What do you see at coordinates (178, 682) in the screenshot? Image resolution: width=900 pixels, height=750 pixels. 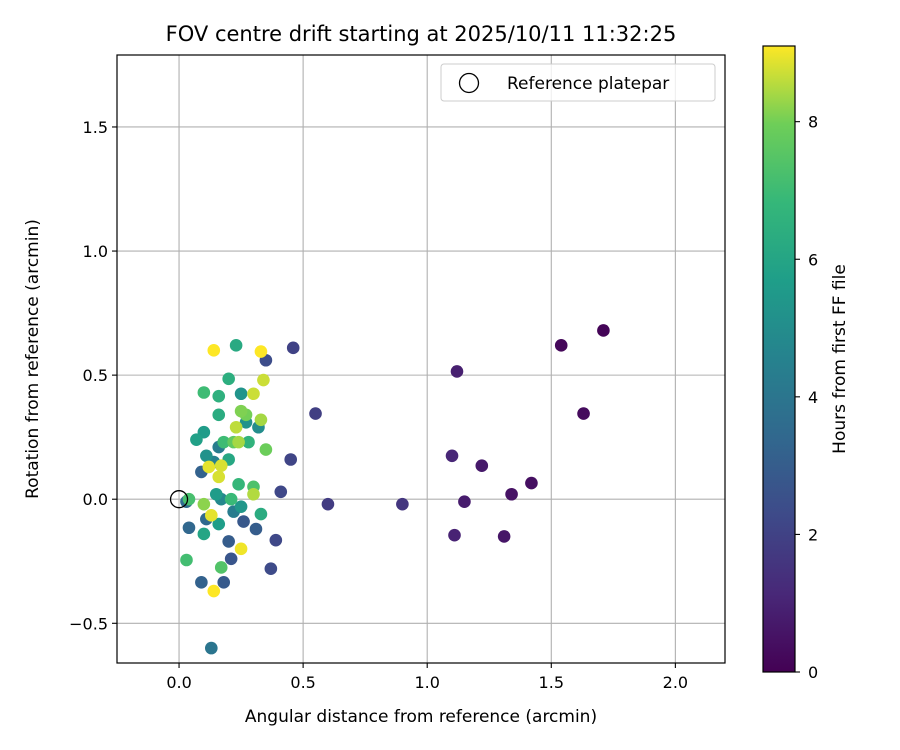 I see `x-tick-label: 0.0` at bounding box center [178, 682].